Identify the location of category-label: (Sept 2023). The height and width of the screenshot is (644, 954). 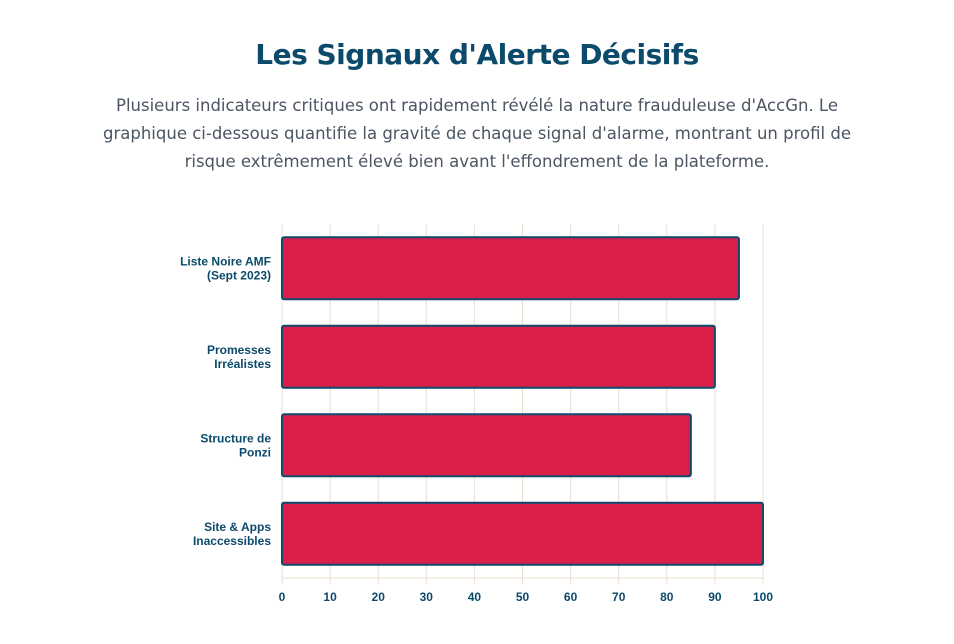
(239, 275).